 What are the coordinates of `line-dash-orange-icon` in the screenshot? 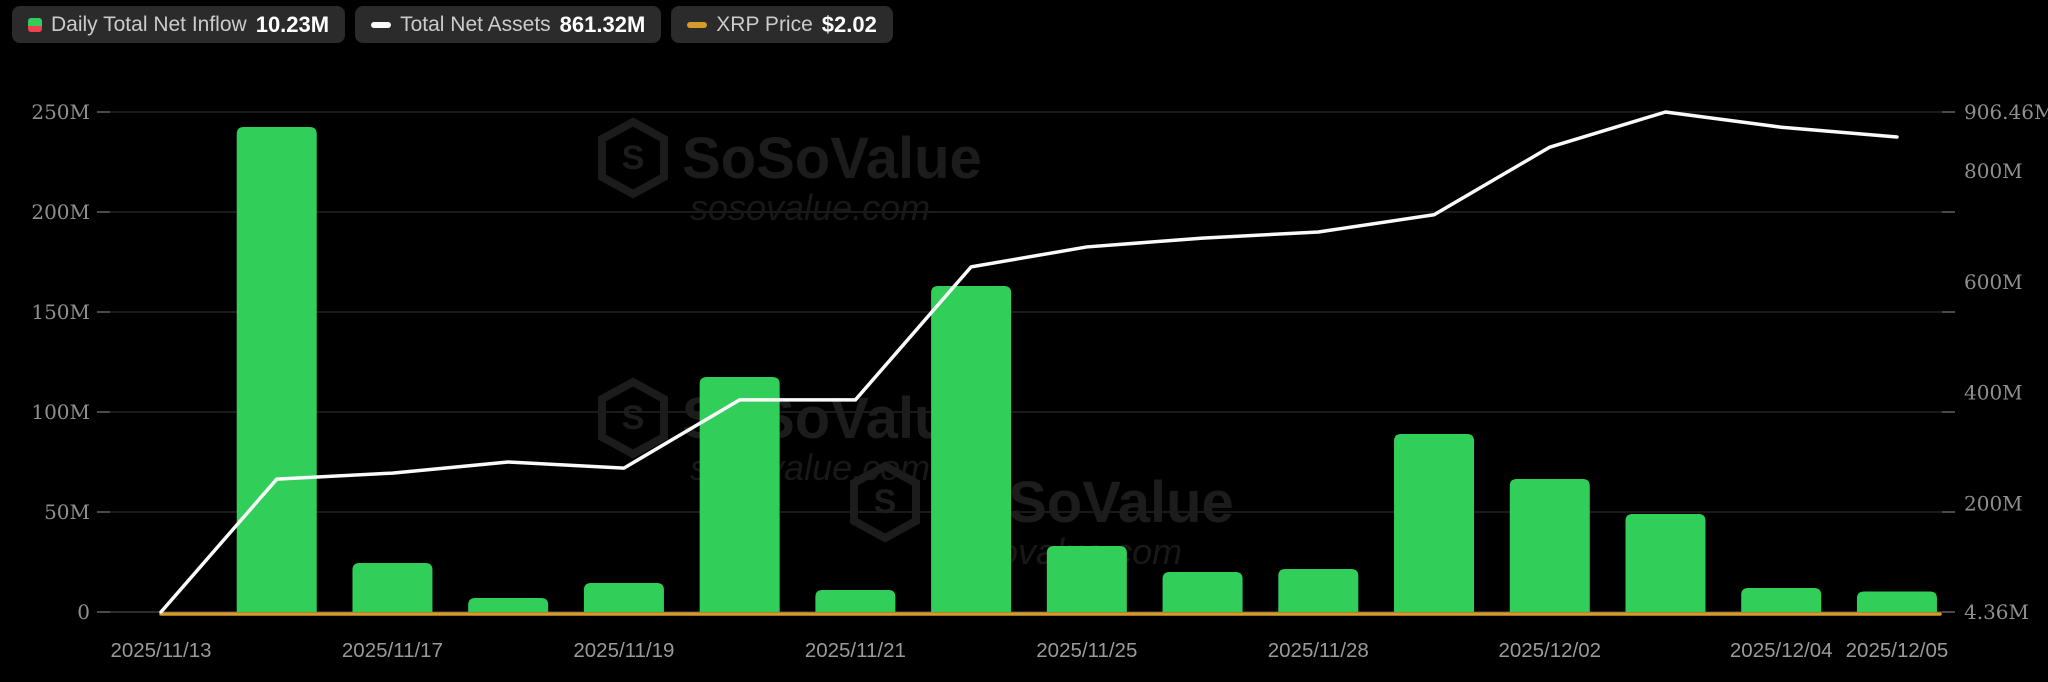 It's located at (697, 24).